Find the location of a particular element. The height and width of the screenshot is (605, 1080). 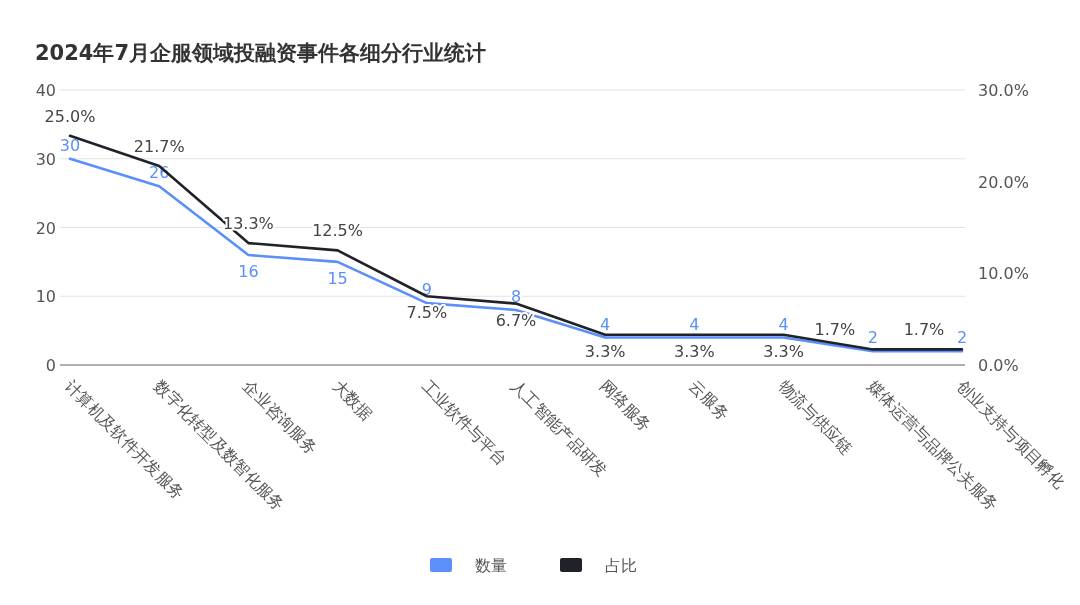

y2-tick-label: 20.0% is located at coordinates (1003, 182).